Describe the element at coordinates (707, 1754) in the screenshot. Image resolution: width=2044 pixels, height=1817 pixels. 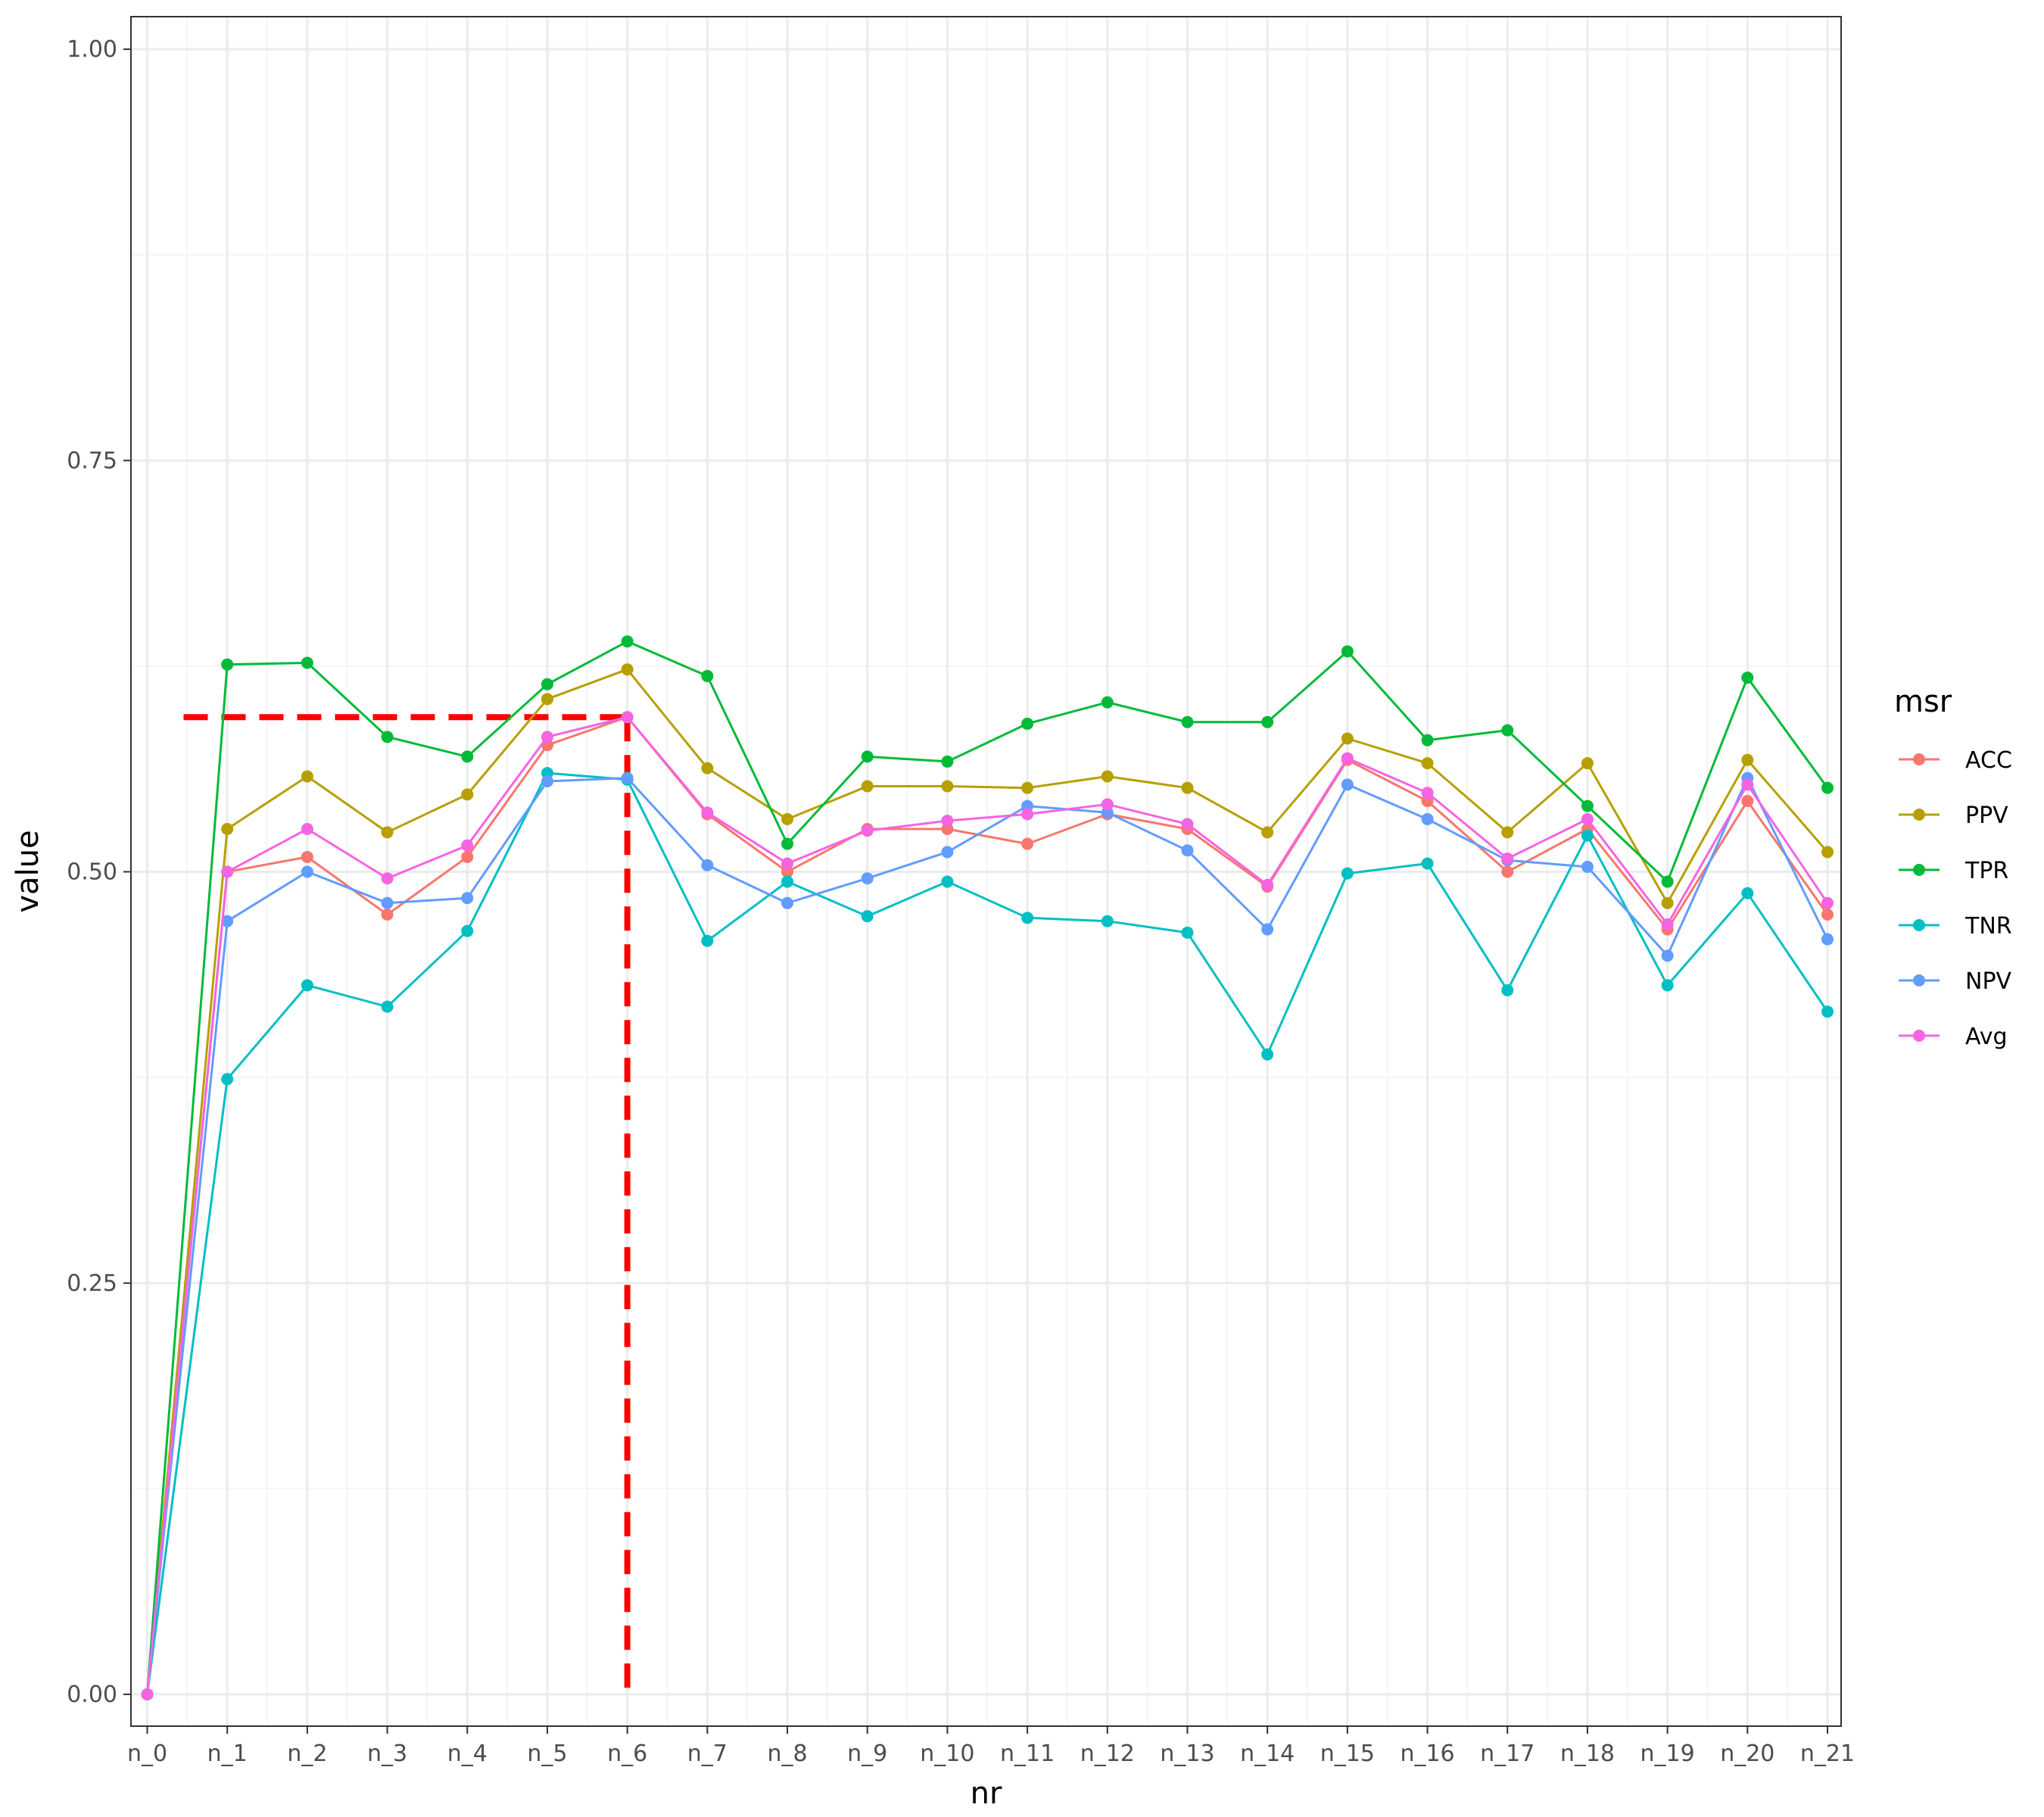
I see `x-tick-label: n_7` at that location.